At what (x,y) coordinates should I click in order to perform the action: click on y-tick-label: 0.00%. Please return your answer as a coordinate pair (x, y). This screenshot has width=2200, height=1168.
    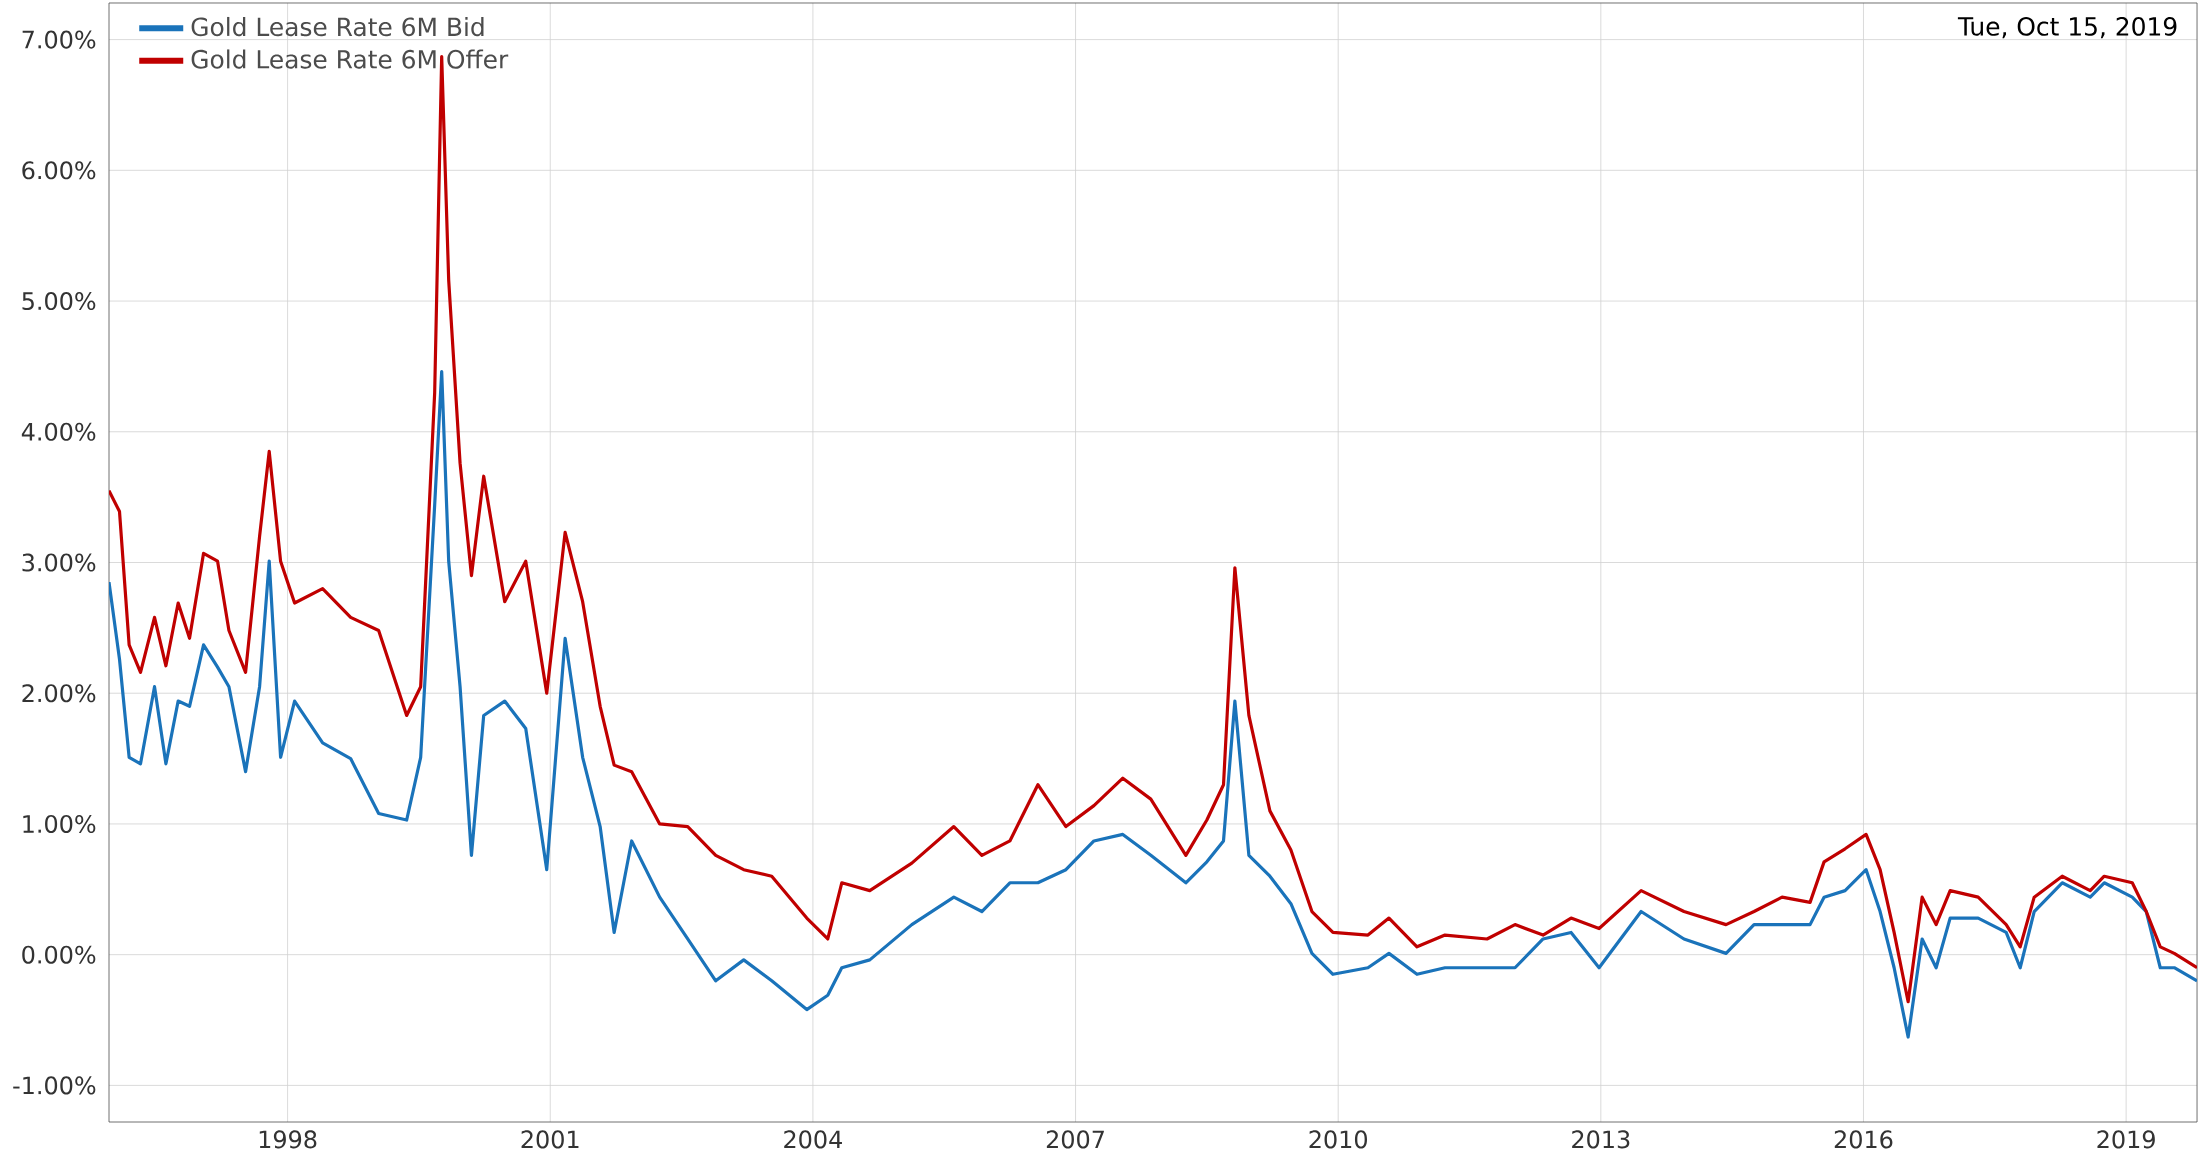
    Looking at the image, I should click on (59, 954).